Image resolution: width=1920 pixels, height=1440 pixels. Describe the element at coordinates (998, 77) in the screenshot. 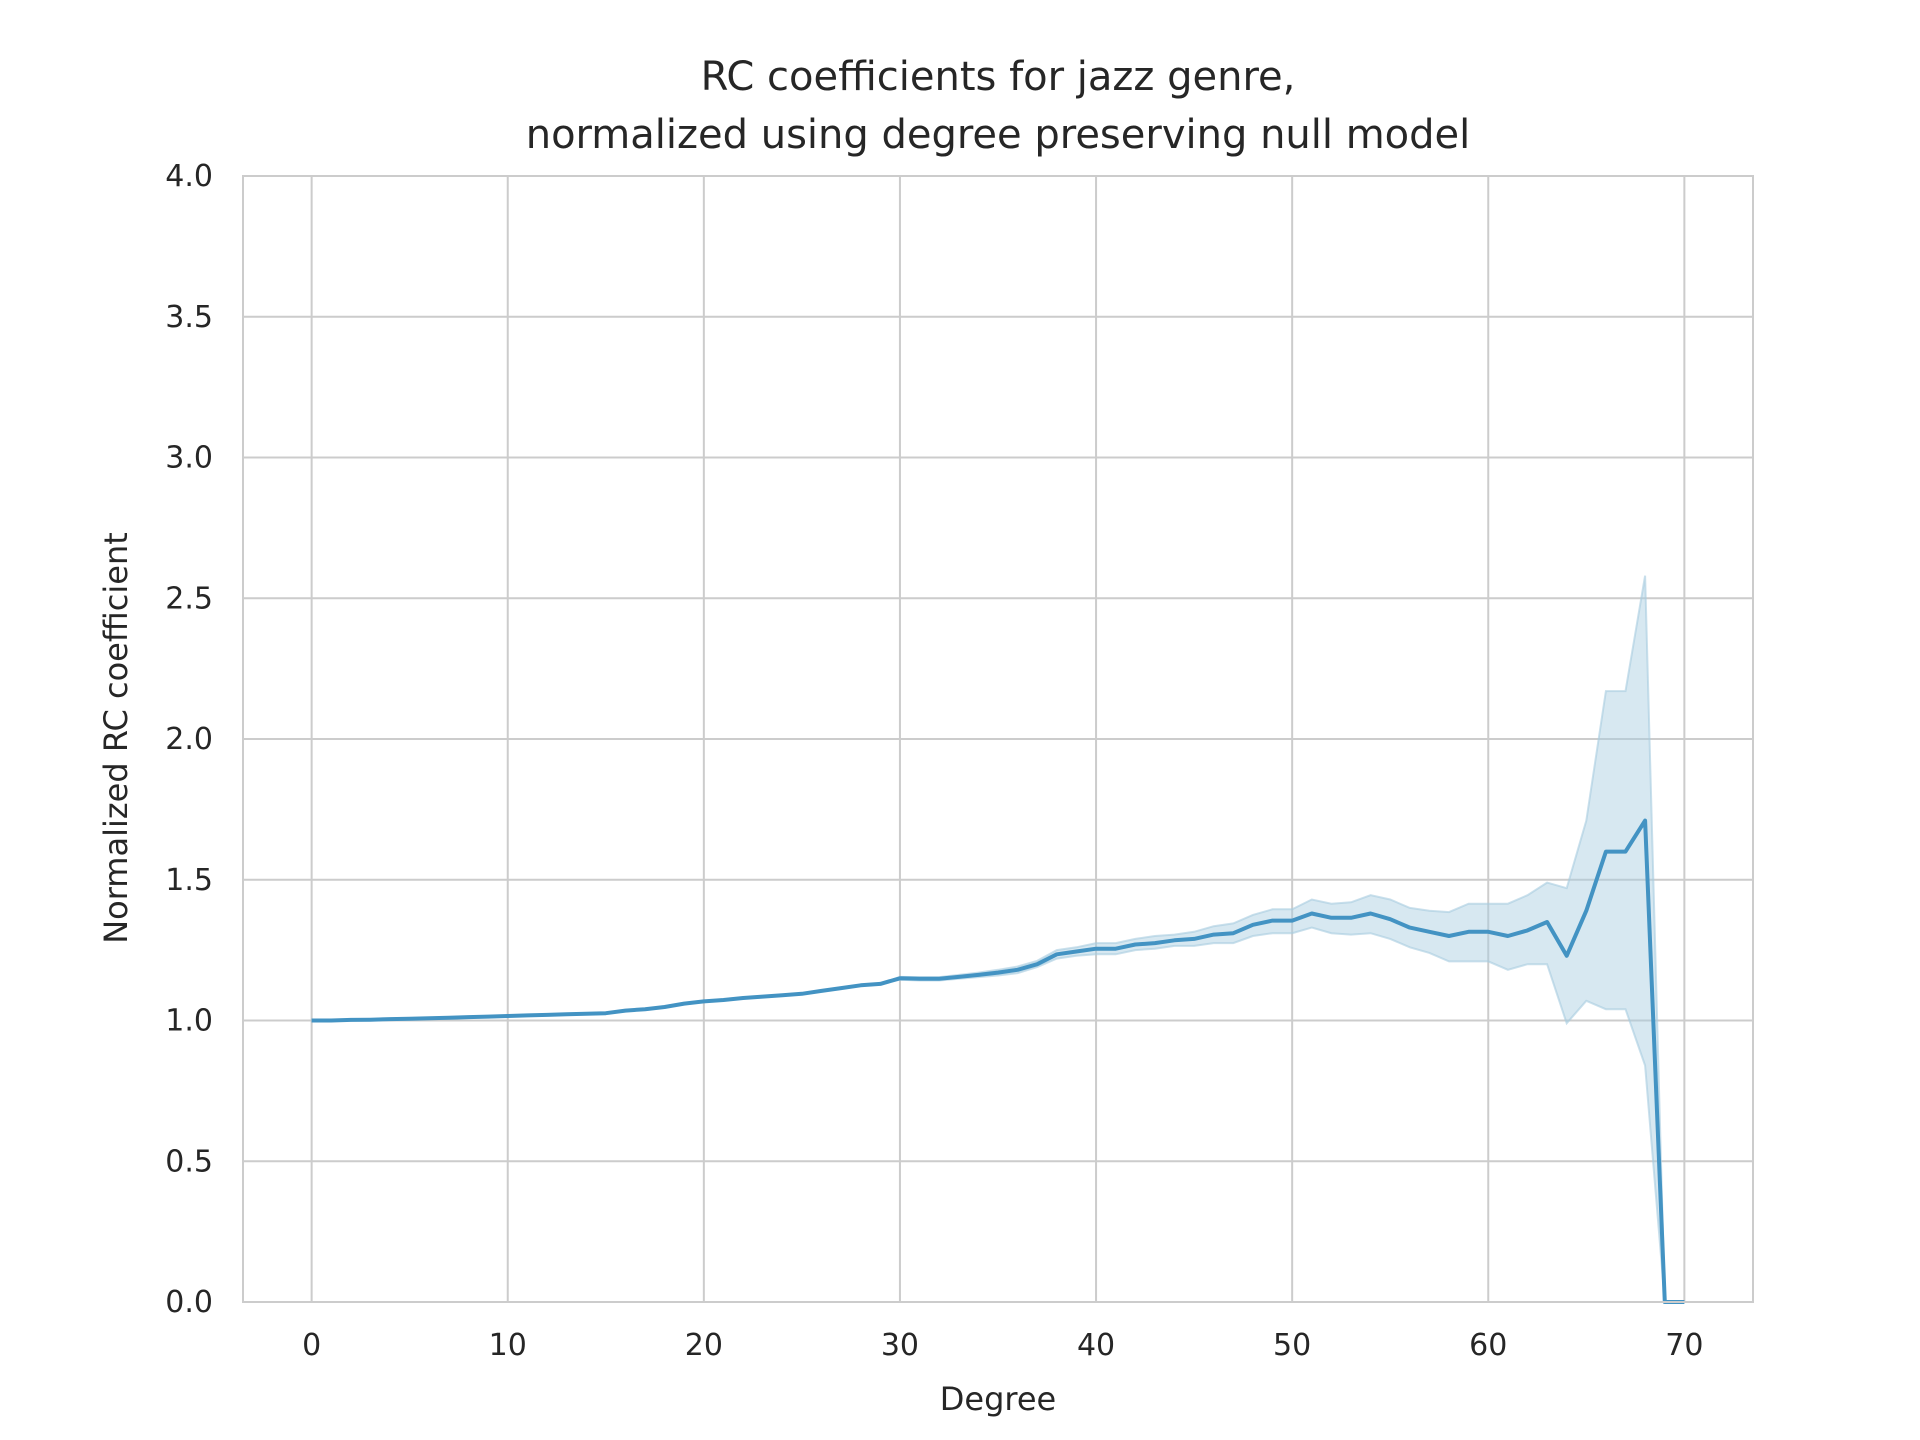

I see `chart-title-line-1: RC coefficients for jazz genre,` at that location.